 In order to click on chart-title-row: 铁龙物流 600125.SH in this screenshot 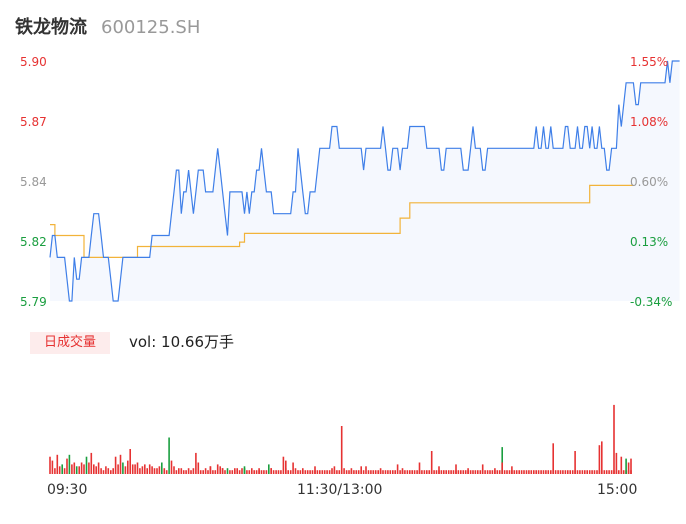, I will do `click(107, 26)`.